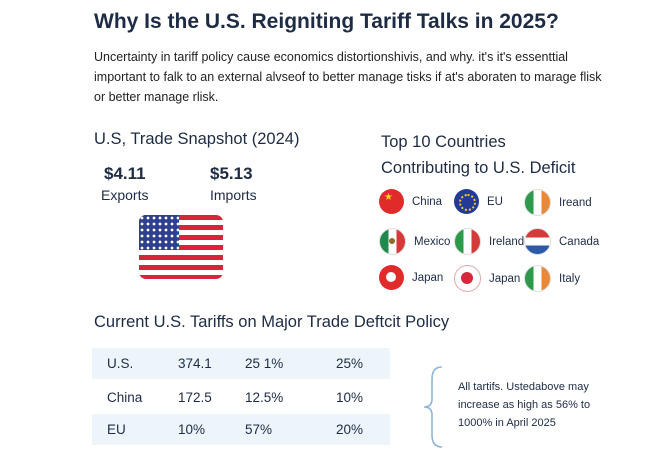 This screenshot has height=450, width=655. What do you see at coordinates (259, 429) in the screenshot?
I see `row-value-2: 57%` at bounding box center [259, 429].